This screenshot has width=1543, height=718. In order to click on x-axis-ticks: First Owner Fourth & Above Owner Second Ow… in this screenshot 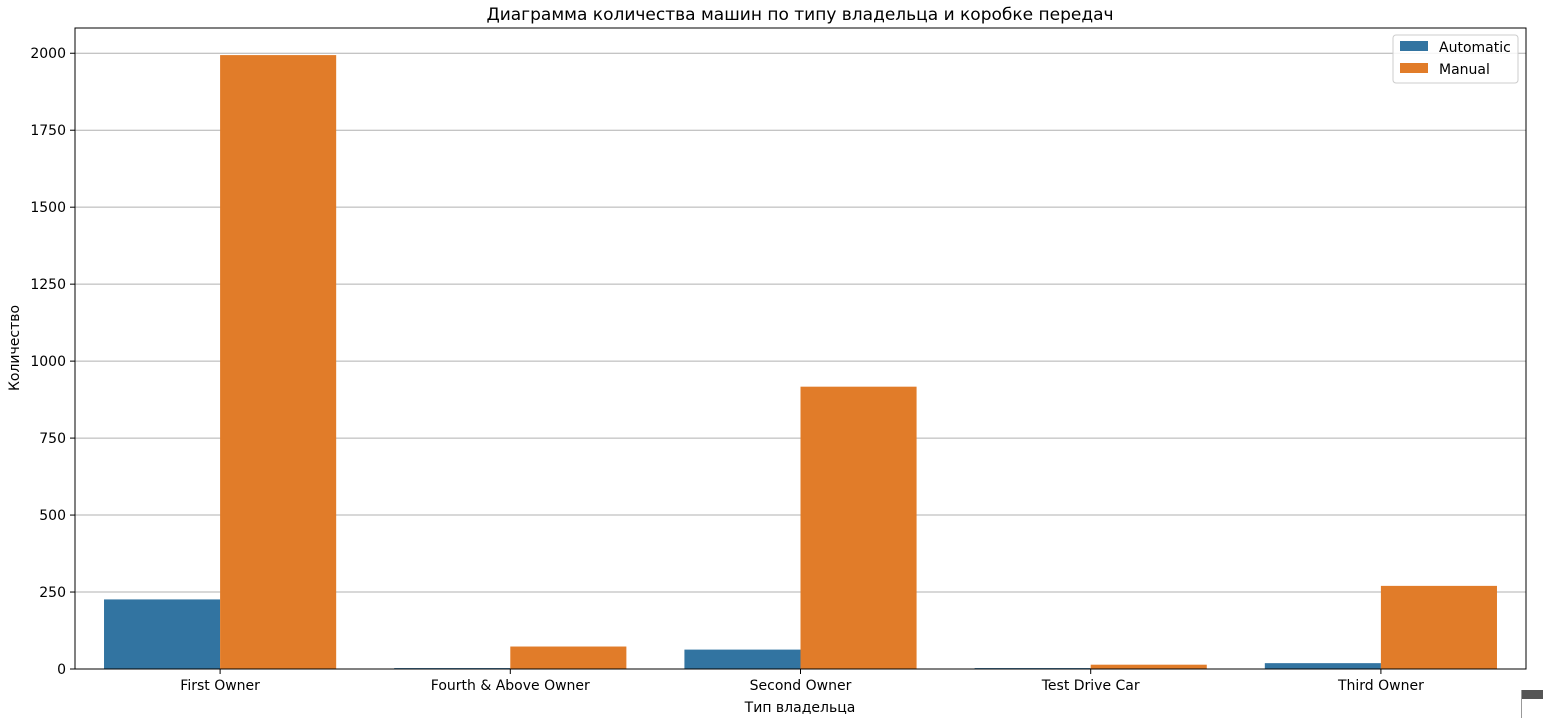, I will do `click(802, 681)`.